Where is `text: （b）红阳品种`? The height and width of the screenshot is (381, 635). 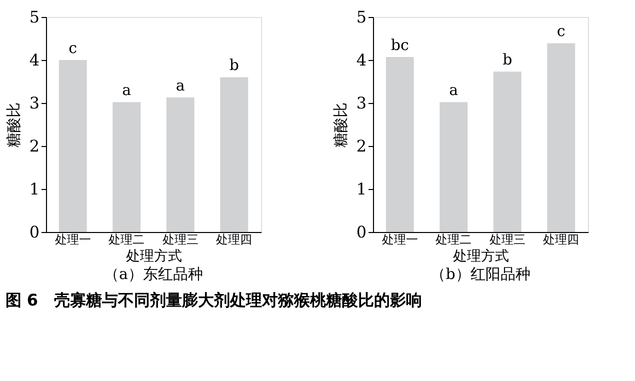 text: （b）红阳品种 is located at coordinates (480, 274).